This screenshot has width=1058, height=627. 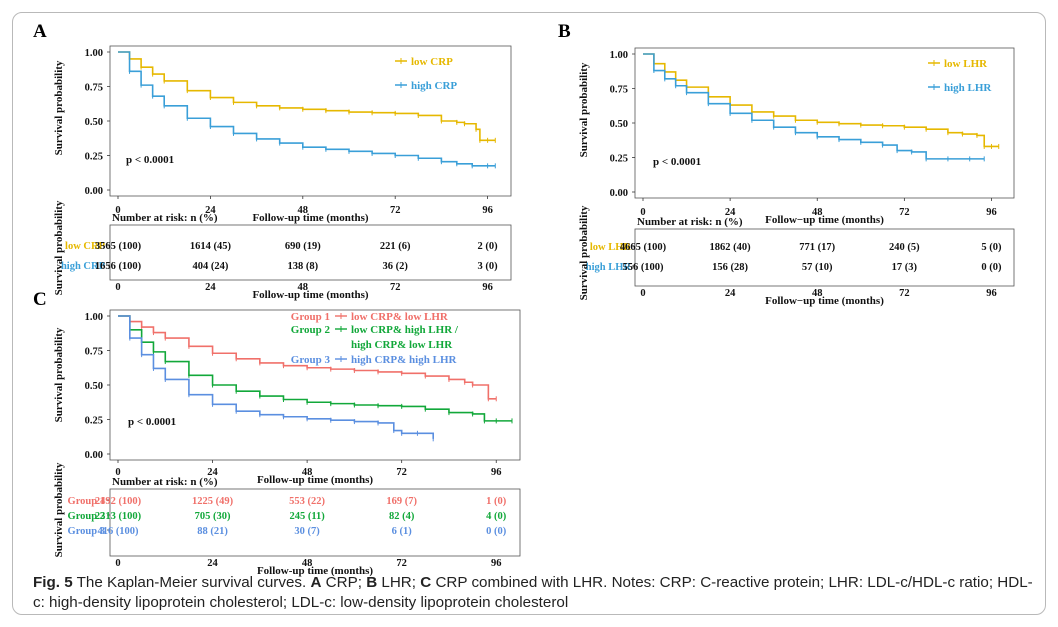 What do you see at coordinates (310, 317) in the screenshot?
I see `legend-group-name: Group 1` at bounding box center [310, 317].